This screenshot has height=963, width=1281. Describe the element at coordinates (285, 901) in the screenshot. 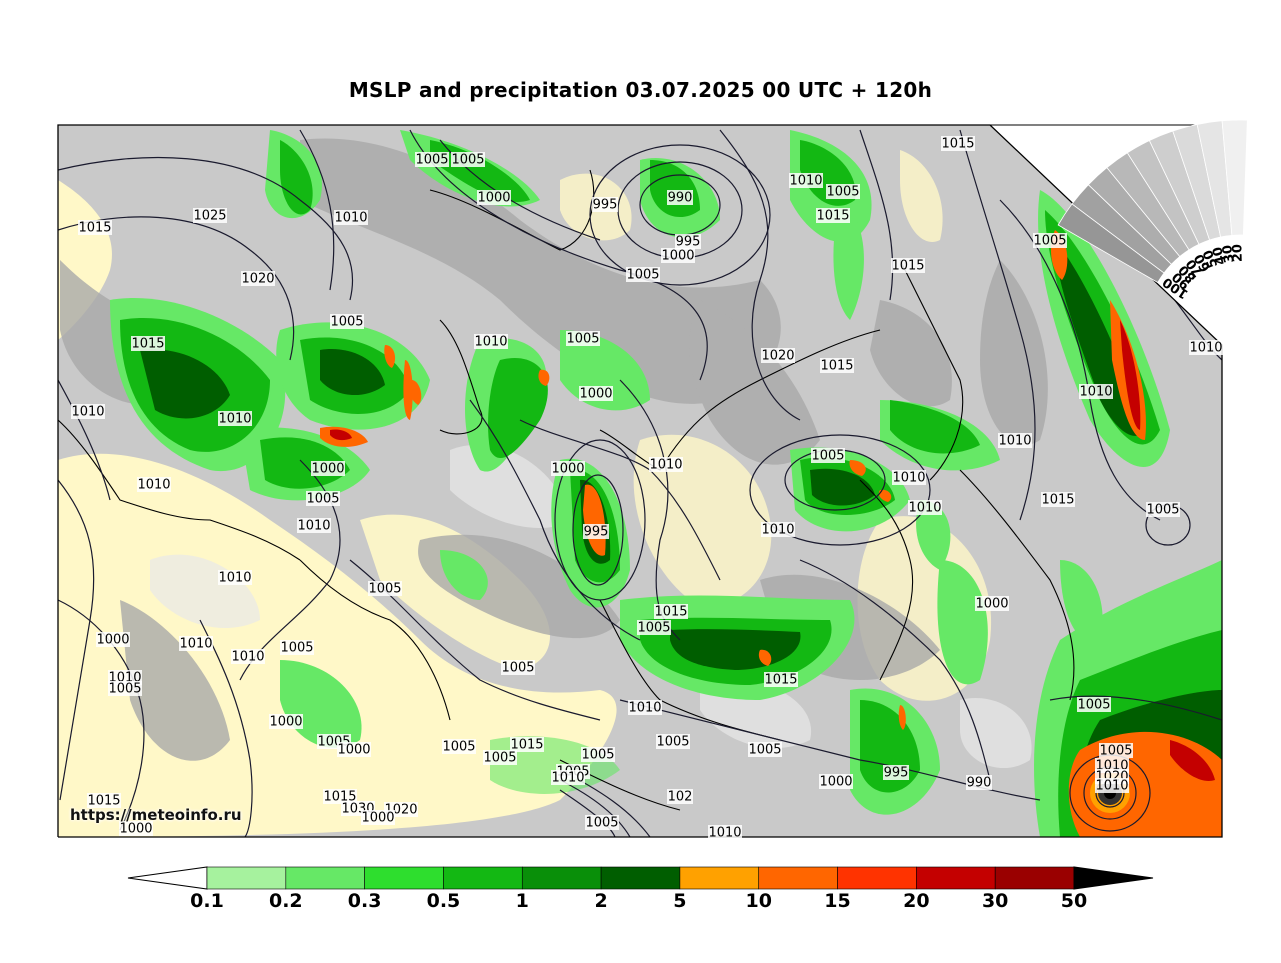

I see `colorbar-label: 0.2` at that location.